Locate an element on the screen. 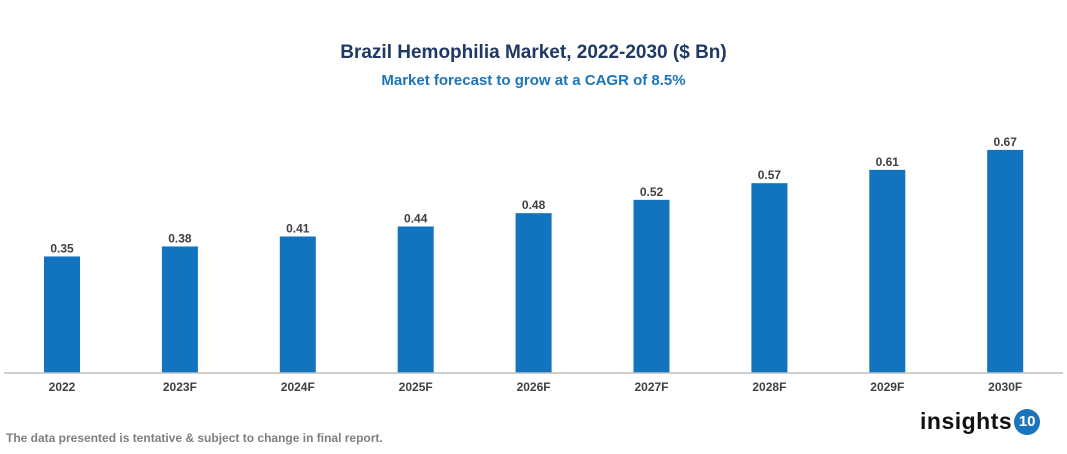 This screenshot has width=1067, height=454. logo-text: insights is located at coordinates (966, 421).